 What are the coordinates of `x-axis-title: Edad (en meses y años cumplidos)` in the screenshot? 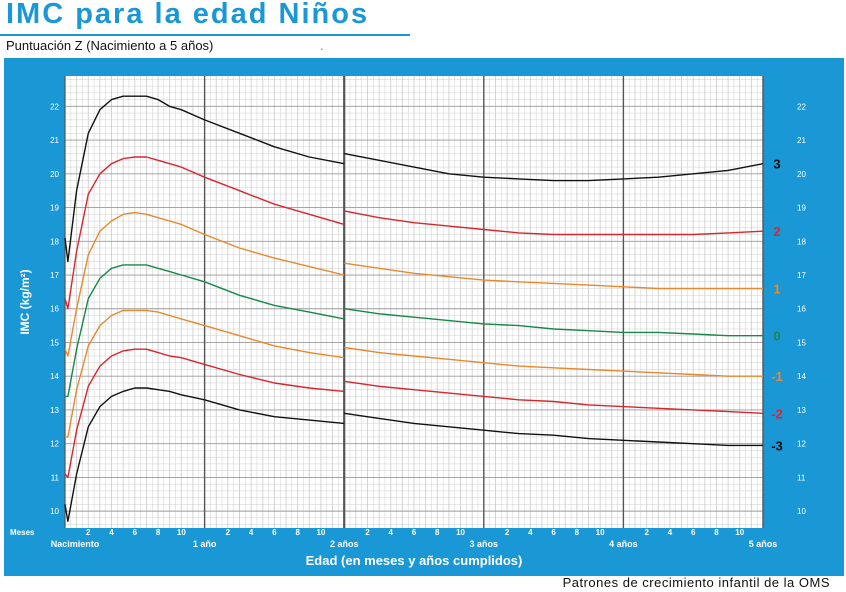 It's located at (414, 560).